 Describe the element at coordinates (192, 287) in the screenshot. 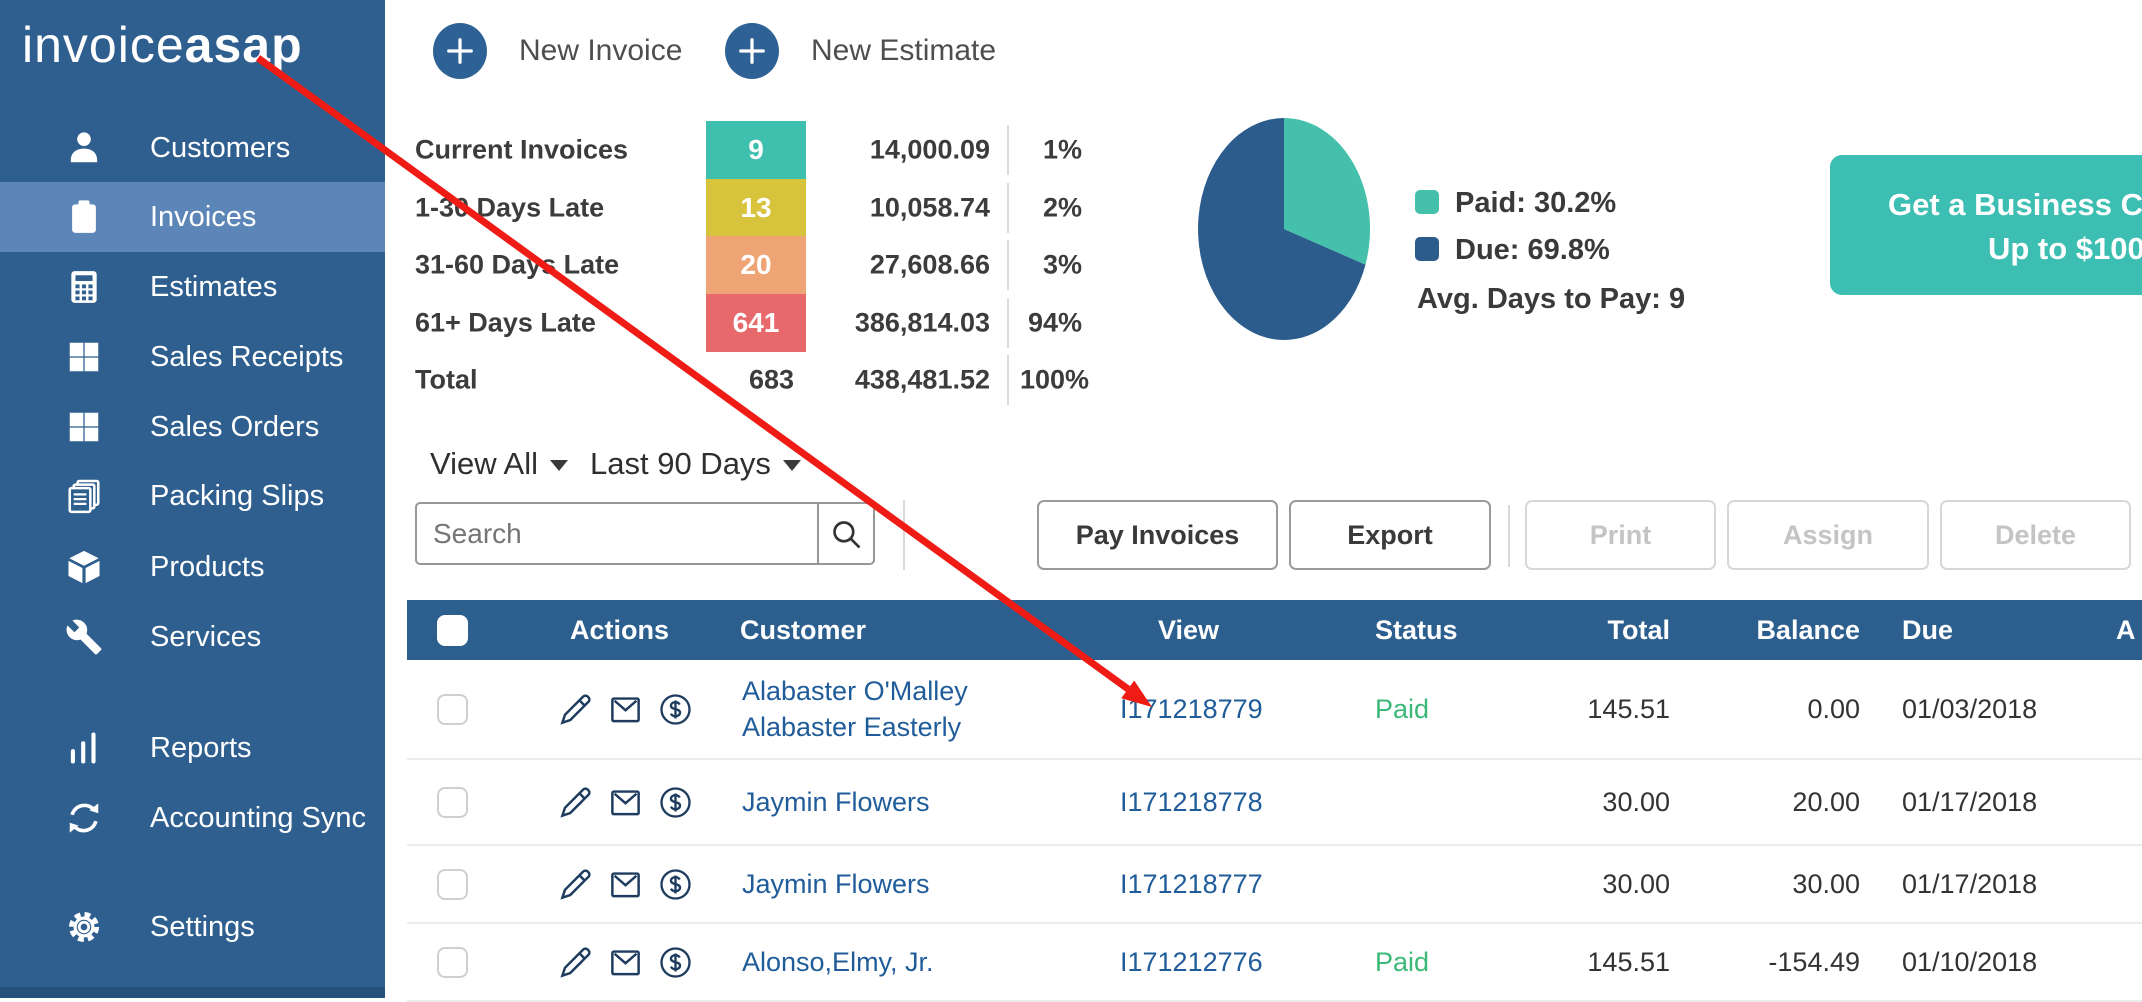

I see `sidebar-item-estimates: Estimates` at that location.